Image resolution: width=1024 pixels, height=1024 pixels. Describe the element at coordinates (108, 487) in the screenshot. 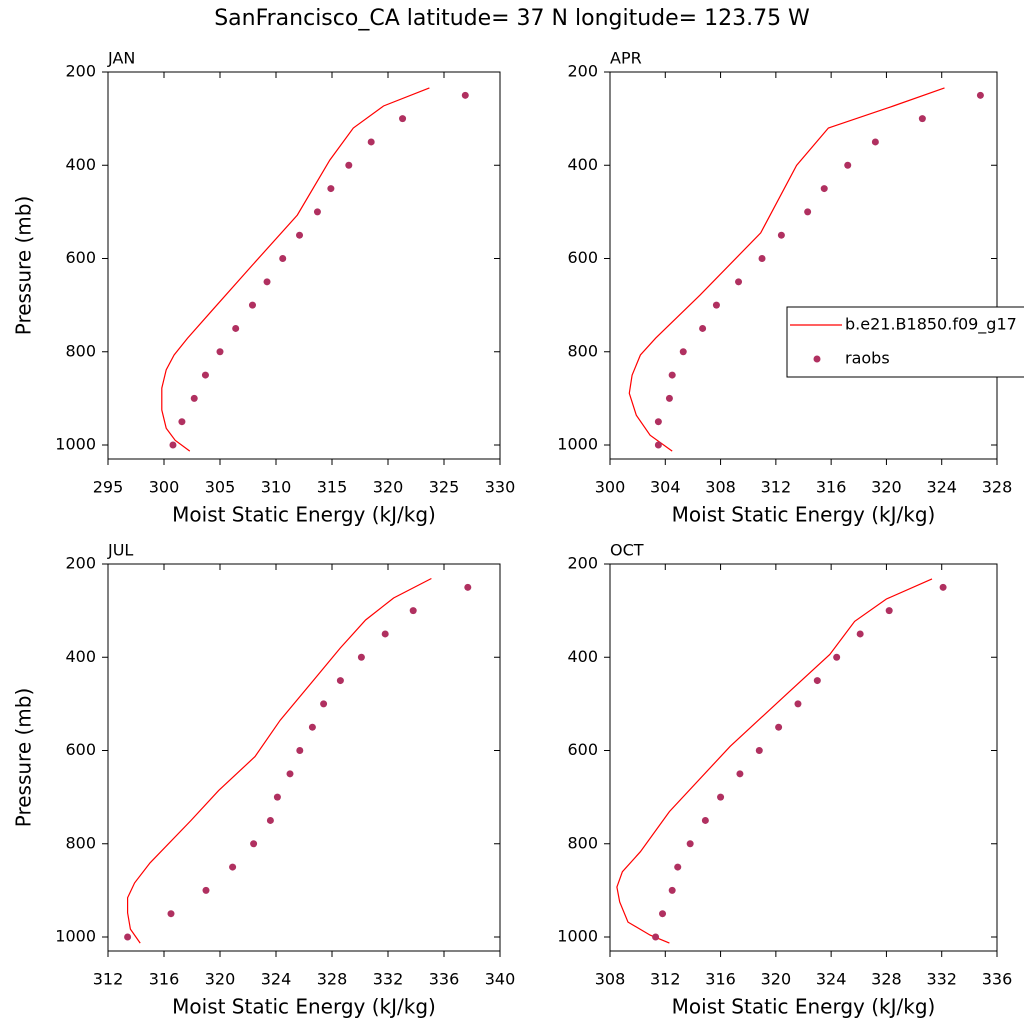

I see `x-tick-label: 295` at that location.